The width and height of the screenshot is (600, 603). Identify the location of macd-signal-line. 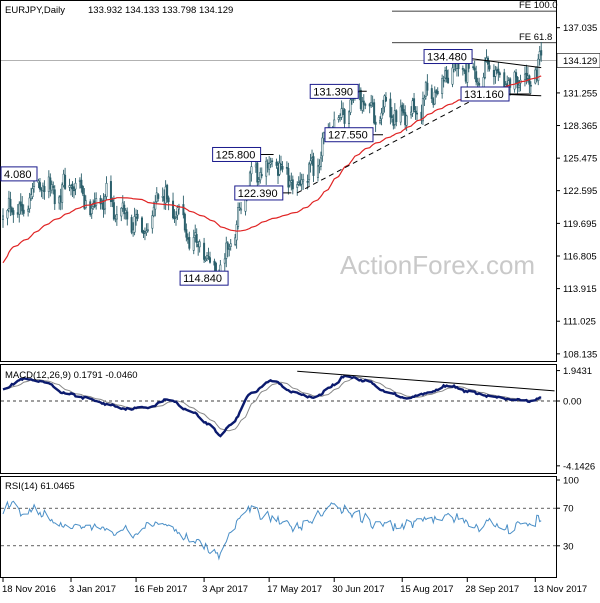
(272, 404).